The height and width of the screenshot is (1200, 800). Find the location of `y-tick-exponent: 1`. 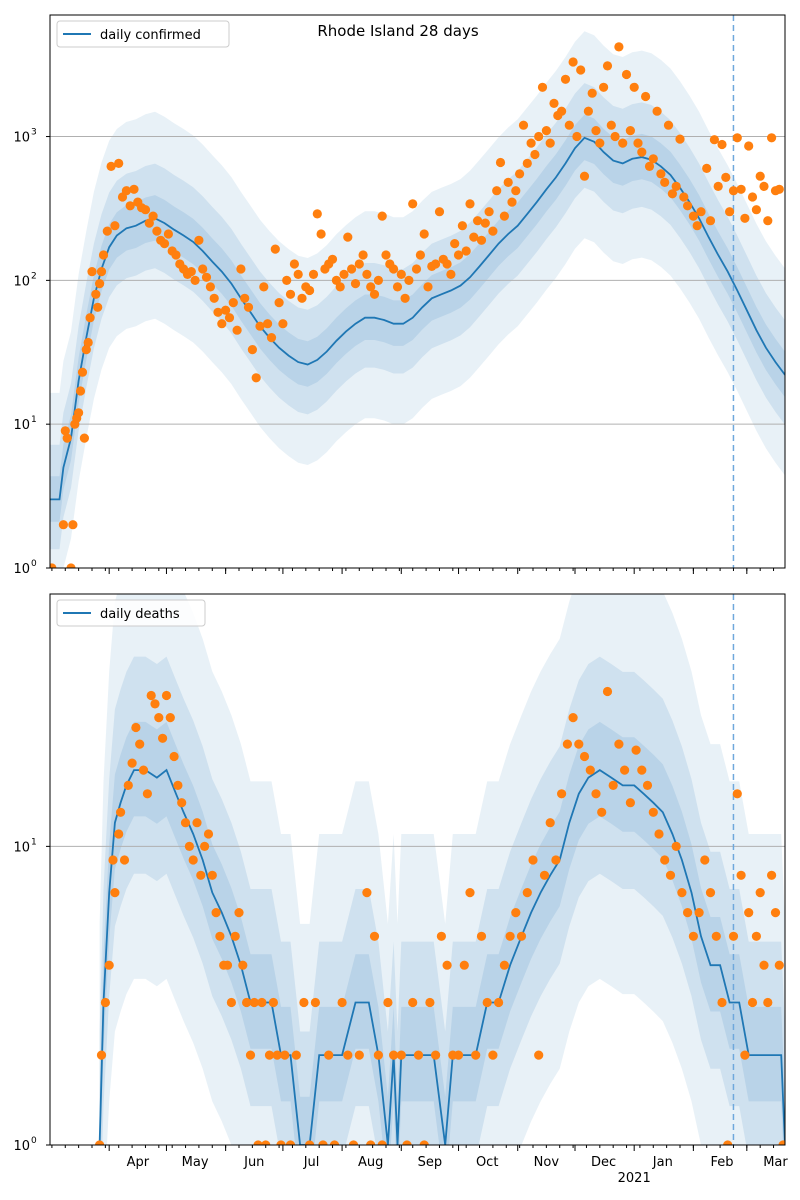

y-tick-exponent: 1 is located at coordinates (34, 420).